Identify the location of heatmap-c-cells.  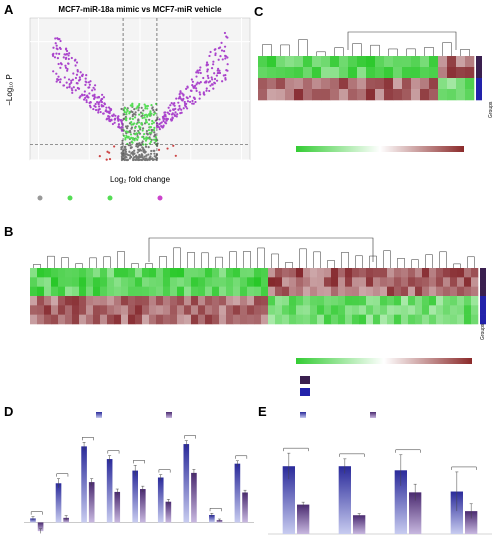
(366, 78).